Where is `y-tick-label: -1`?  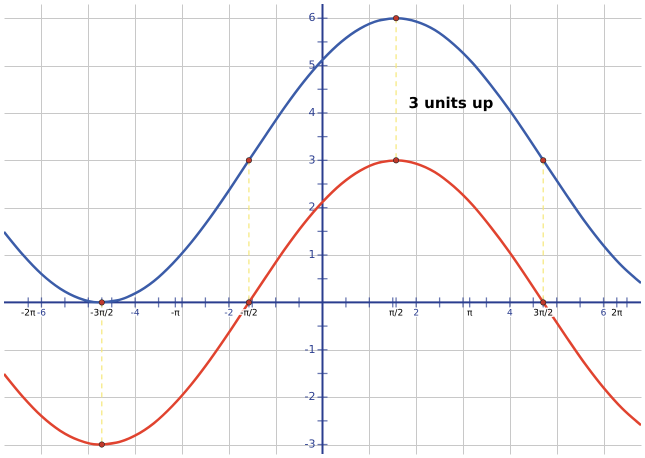 y-tick-label: -1 is located at coordinates (310, 349).